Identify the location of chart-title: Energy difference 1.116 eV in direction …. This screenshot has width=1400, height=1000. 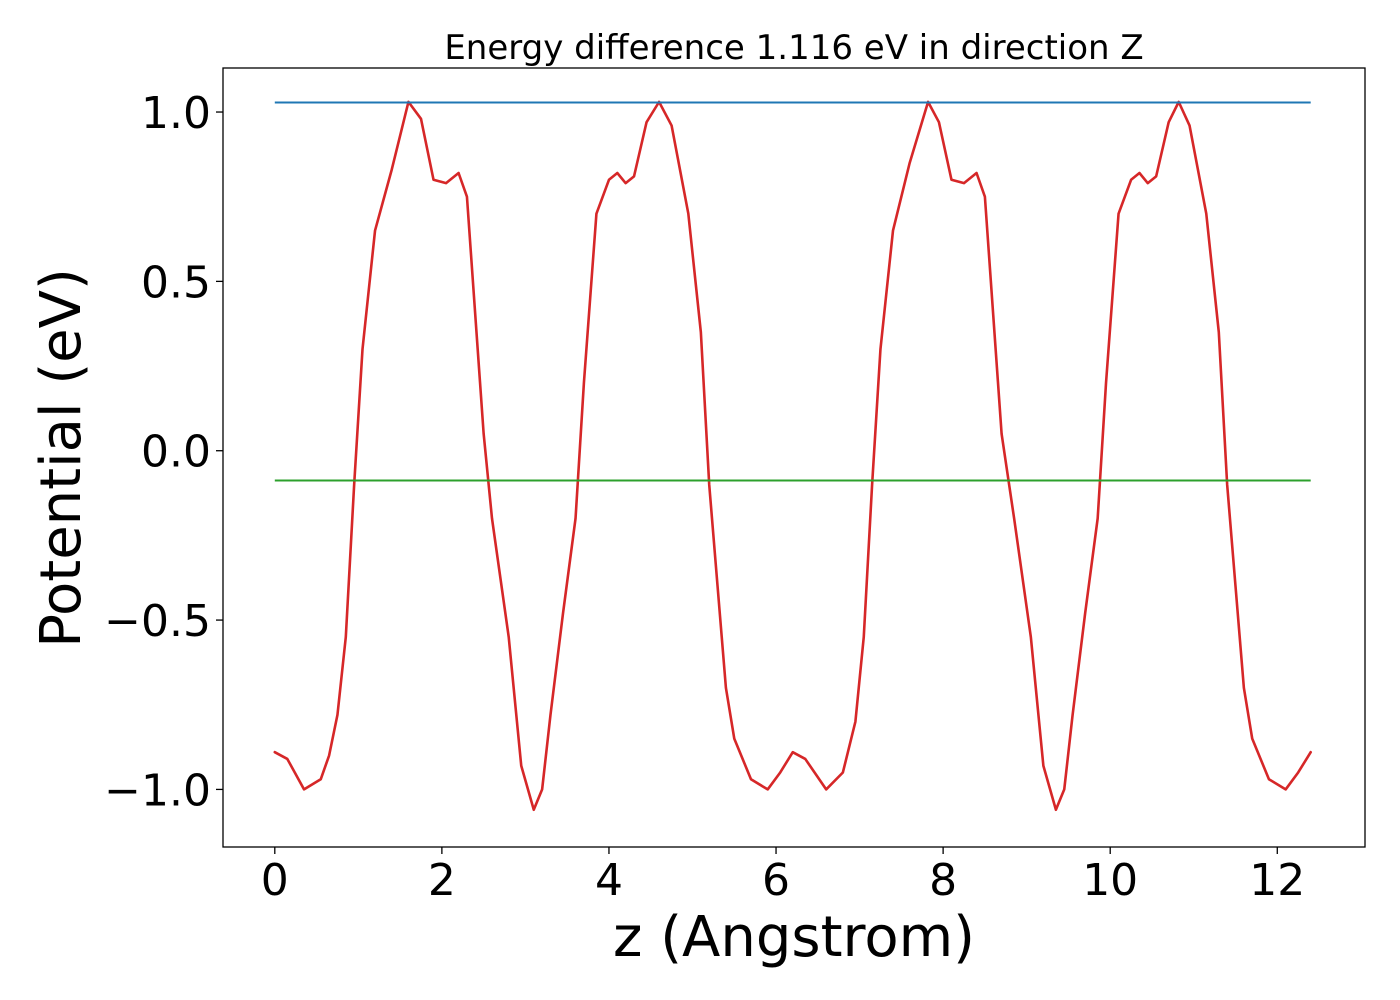
(793, 48).